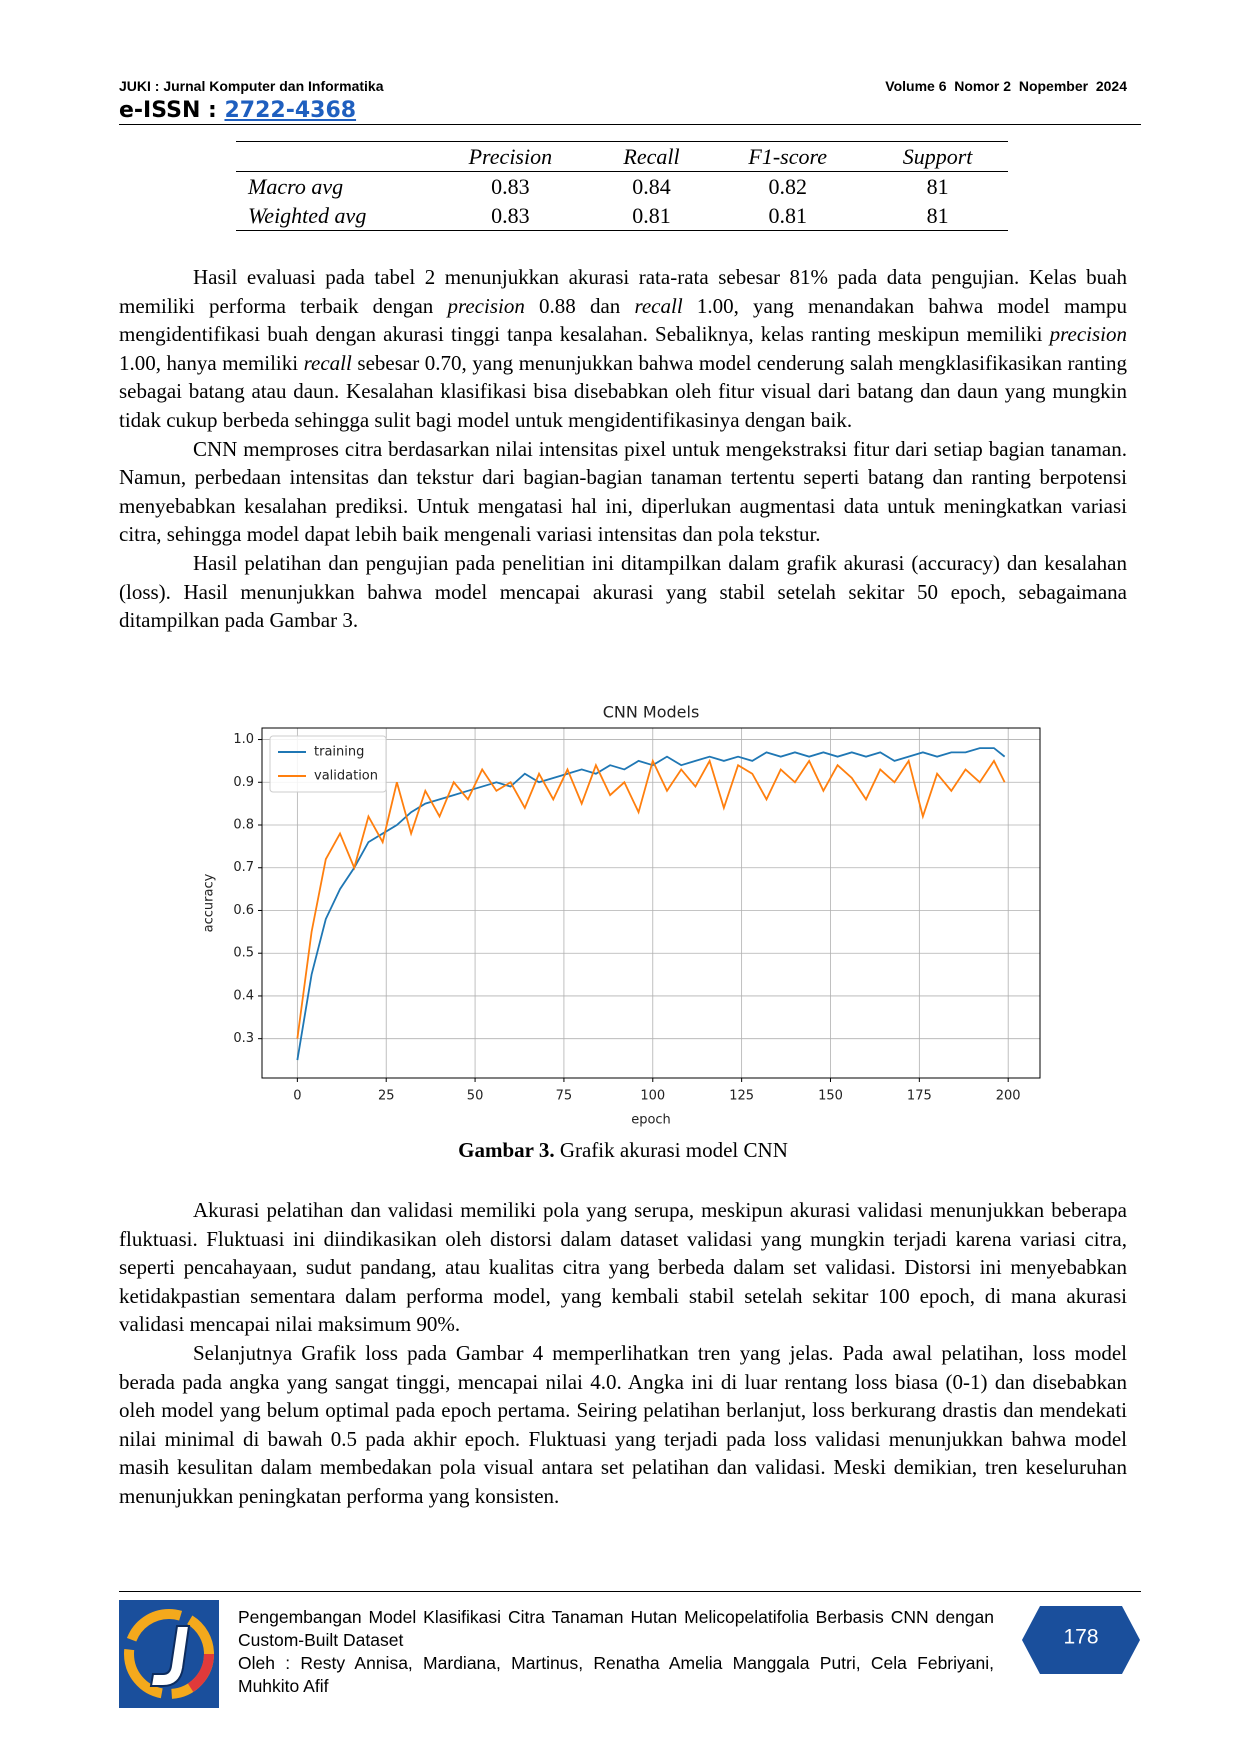 This screenshot has width=1240, height=1754. I want to click on y-tick-label: 0.5, so click(243, 953).